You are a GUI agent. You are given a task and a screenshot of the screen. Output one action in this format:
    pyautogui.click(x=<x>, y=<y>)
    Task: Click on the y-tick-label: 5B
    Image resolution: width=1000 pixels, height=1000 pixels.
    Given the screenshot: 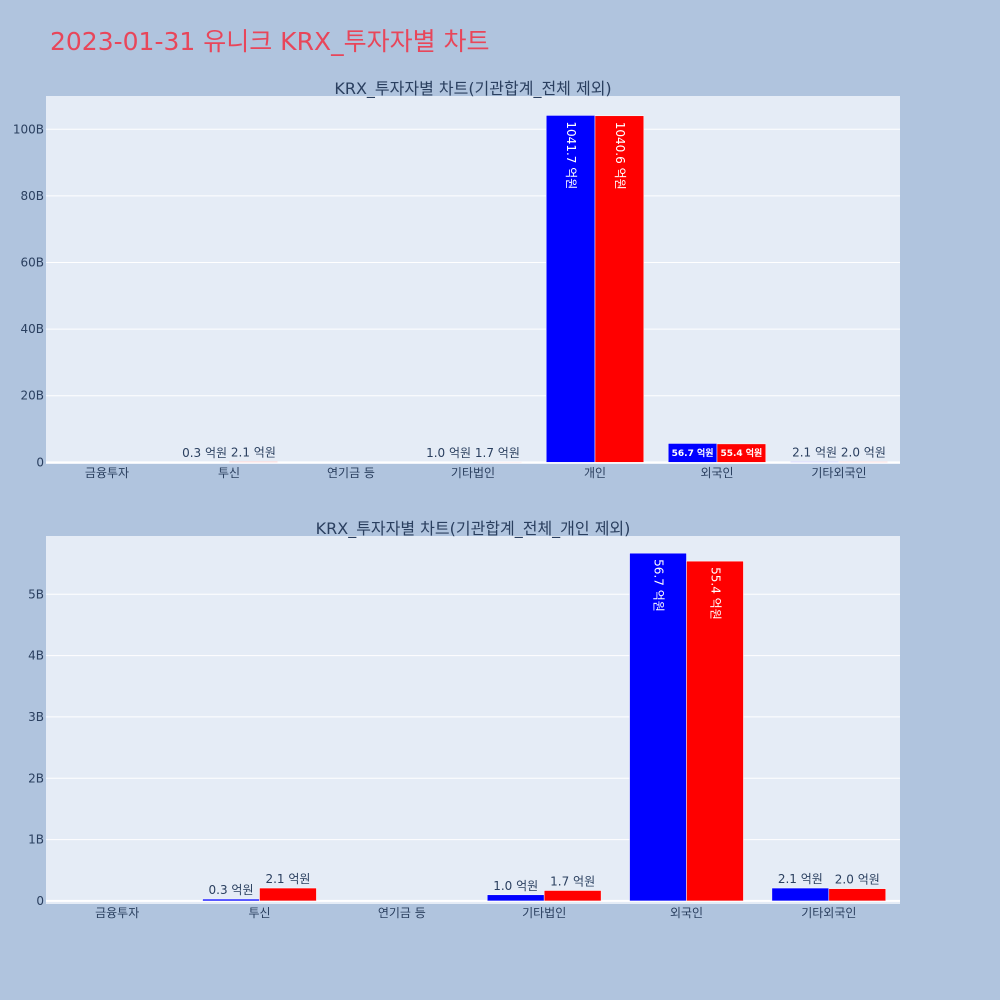 What is the action you would take?
    pyautogui.click(x=36, y=594)
    